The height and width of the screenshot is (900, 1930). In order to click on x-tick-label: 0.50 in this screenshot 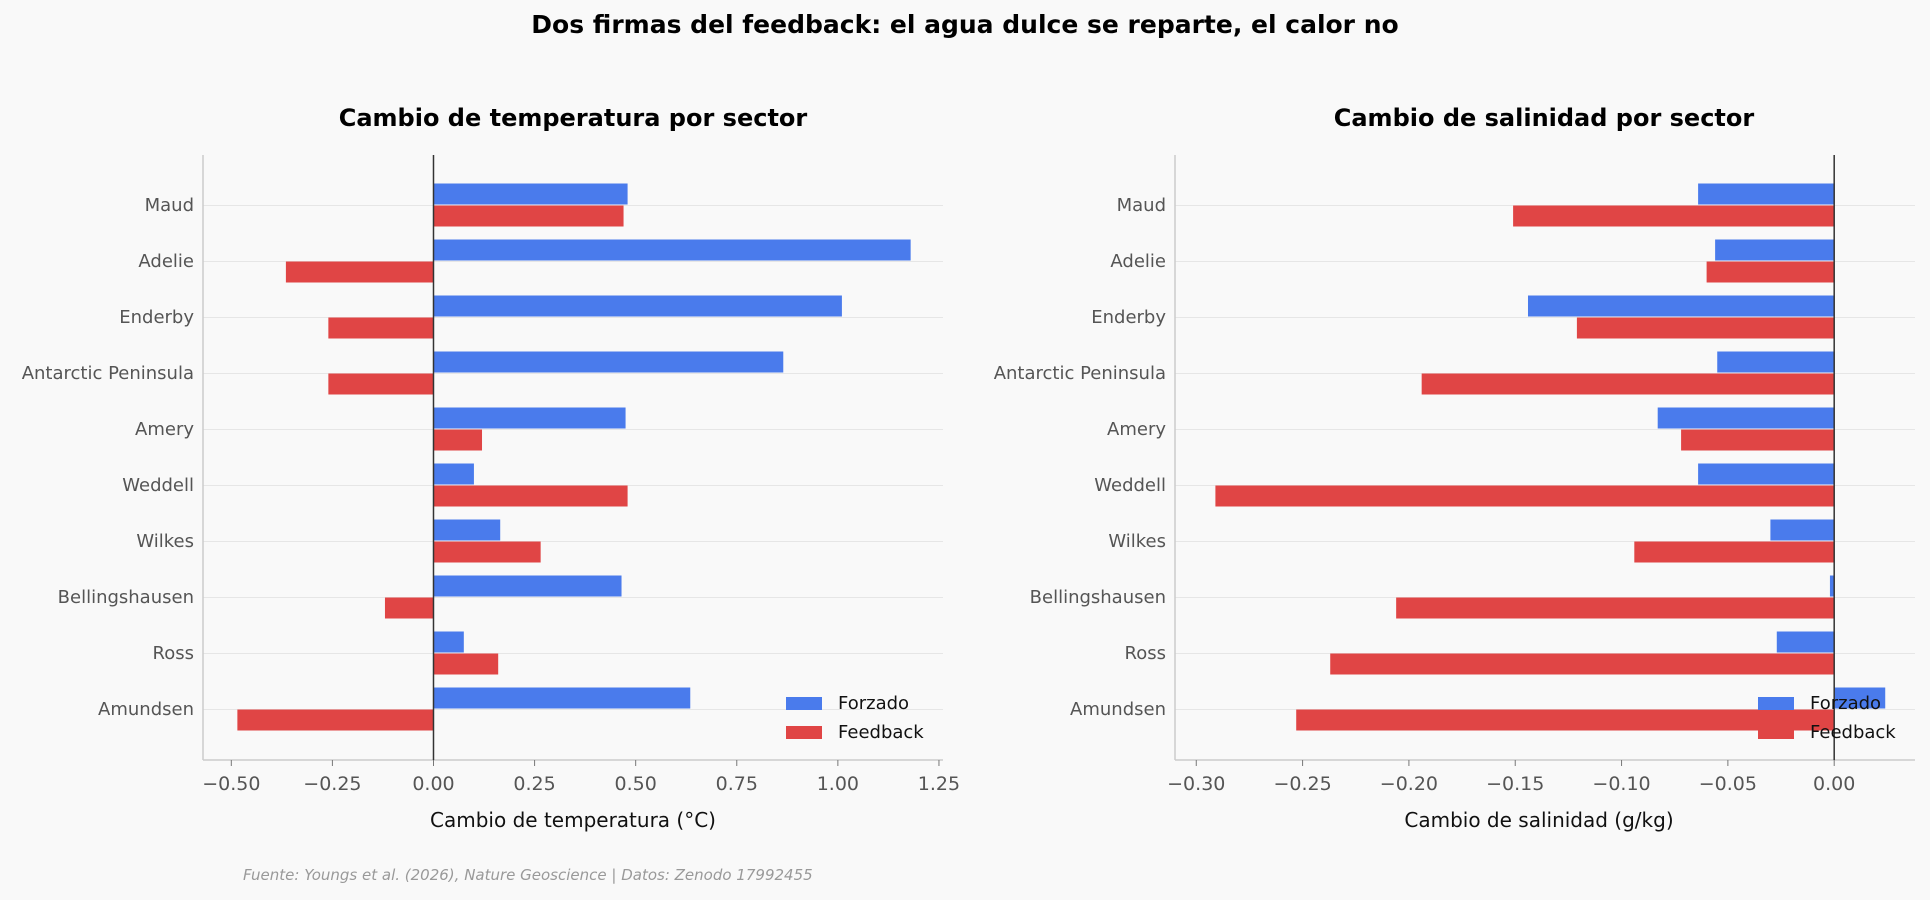, I will do `click(636, 784)`.